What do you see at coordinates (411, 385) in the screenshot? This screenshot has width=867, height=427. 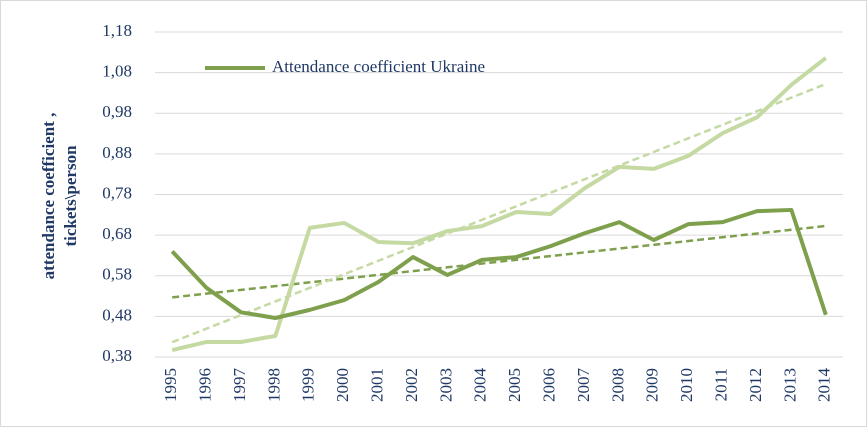 I see `x-tick-label: 2002` at bounding box center [411, 385].